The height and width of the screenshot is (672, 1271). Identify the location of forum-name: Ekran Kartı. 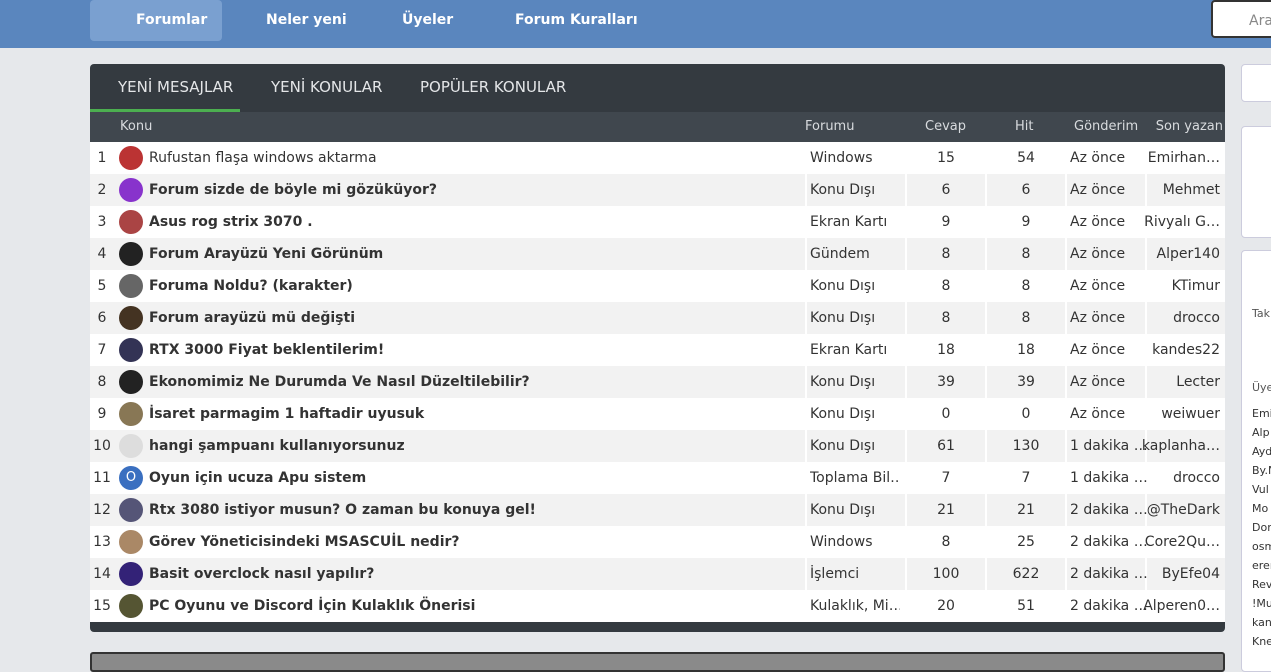
(849, 222).